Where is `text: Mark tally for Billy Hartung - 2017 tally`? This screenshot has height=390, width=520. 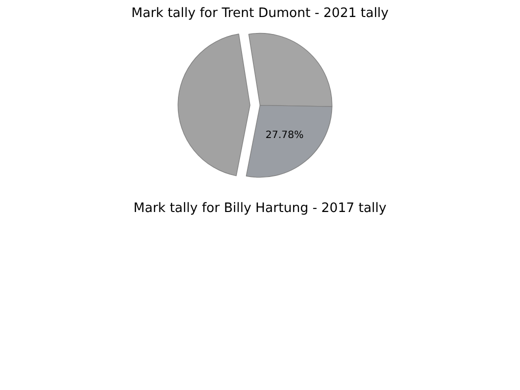 text: Mark tally for Billy Hartung - 2017 tally is located at coordinates (260, 208).